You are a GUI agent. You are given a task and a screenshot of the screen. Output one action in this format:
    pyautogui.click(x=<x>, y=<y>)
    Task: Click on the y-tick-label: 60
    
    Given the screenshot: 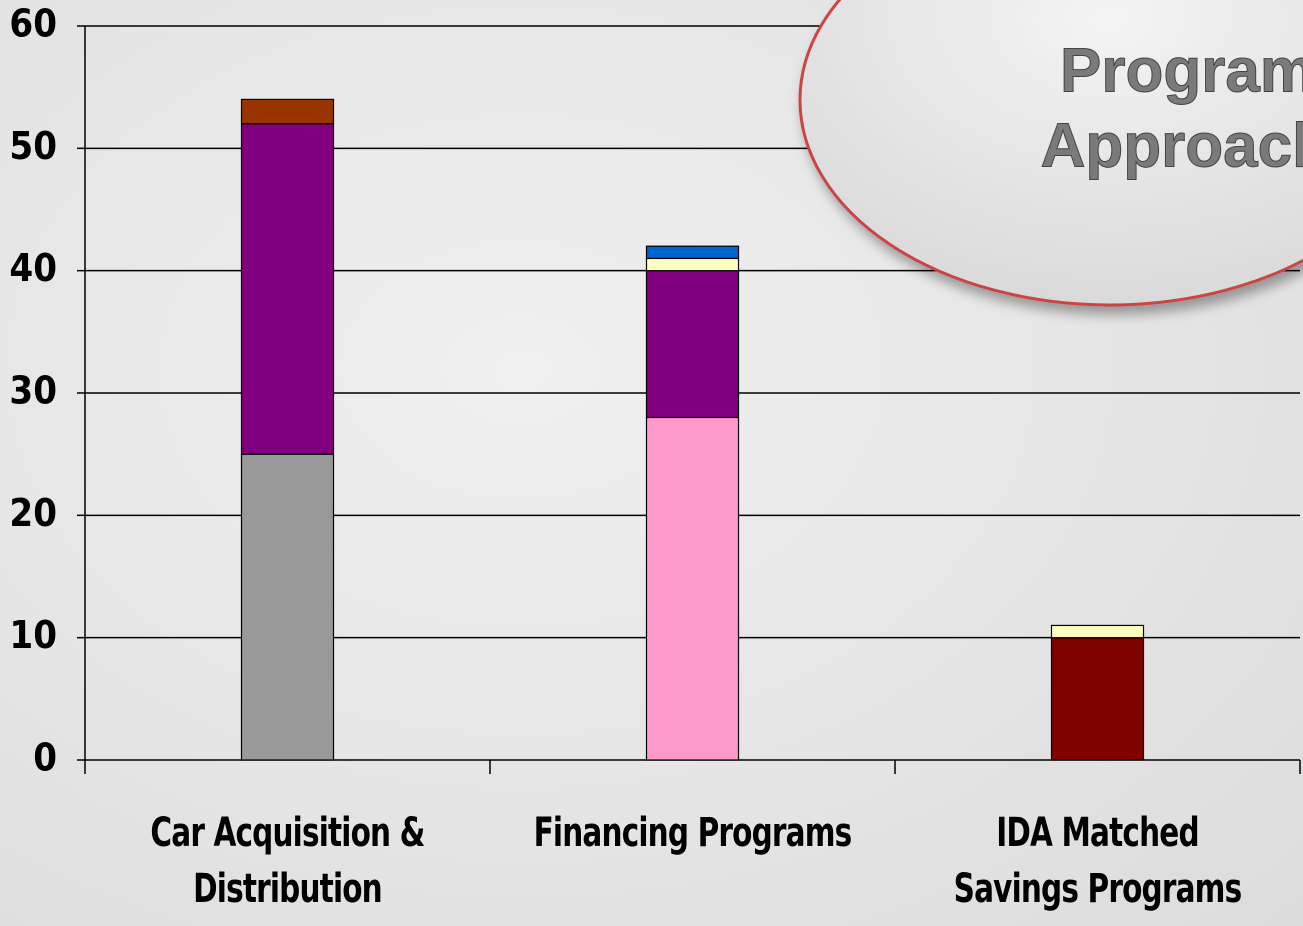 What is the action you would take?
    pyautogui.click(x=33, y=24)
    